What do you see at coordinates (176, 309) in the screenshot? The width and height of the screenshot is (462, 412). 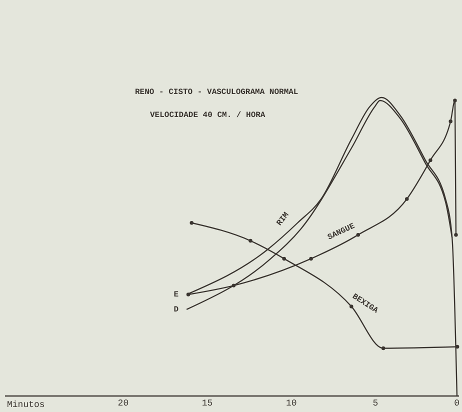 I see `series-label: D` at bounding box center [176, 309].